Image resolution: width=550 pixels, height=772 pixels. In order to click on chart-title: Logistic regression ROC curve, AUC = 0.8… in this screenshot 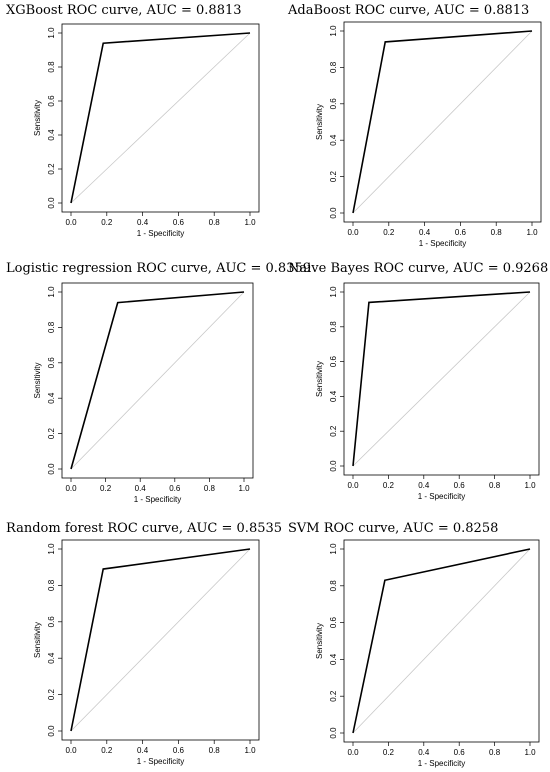, I will do `click(159, 268)`.